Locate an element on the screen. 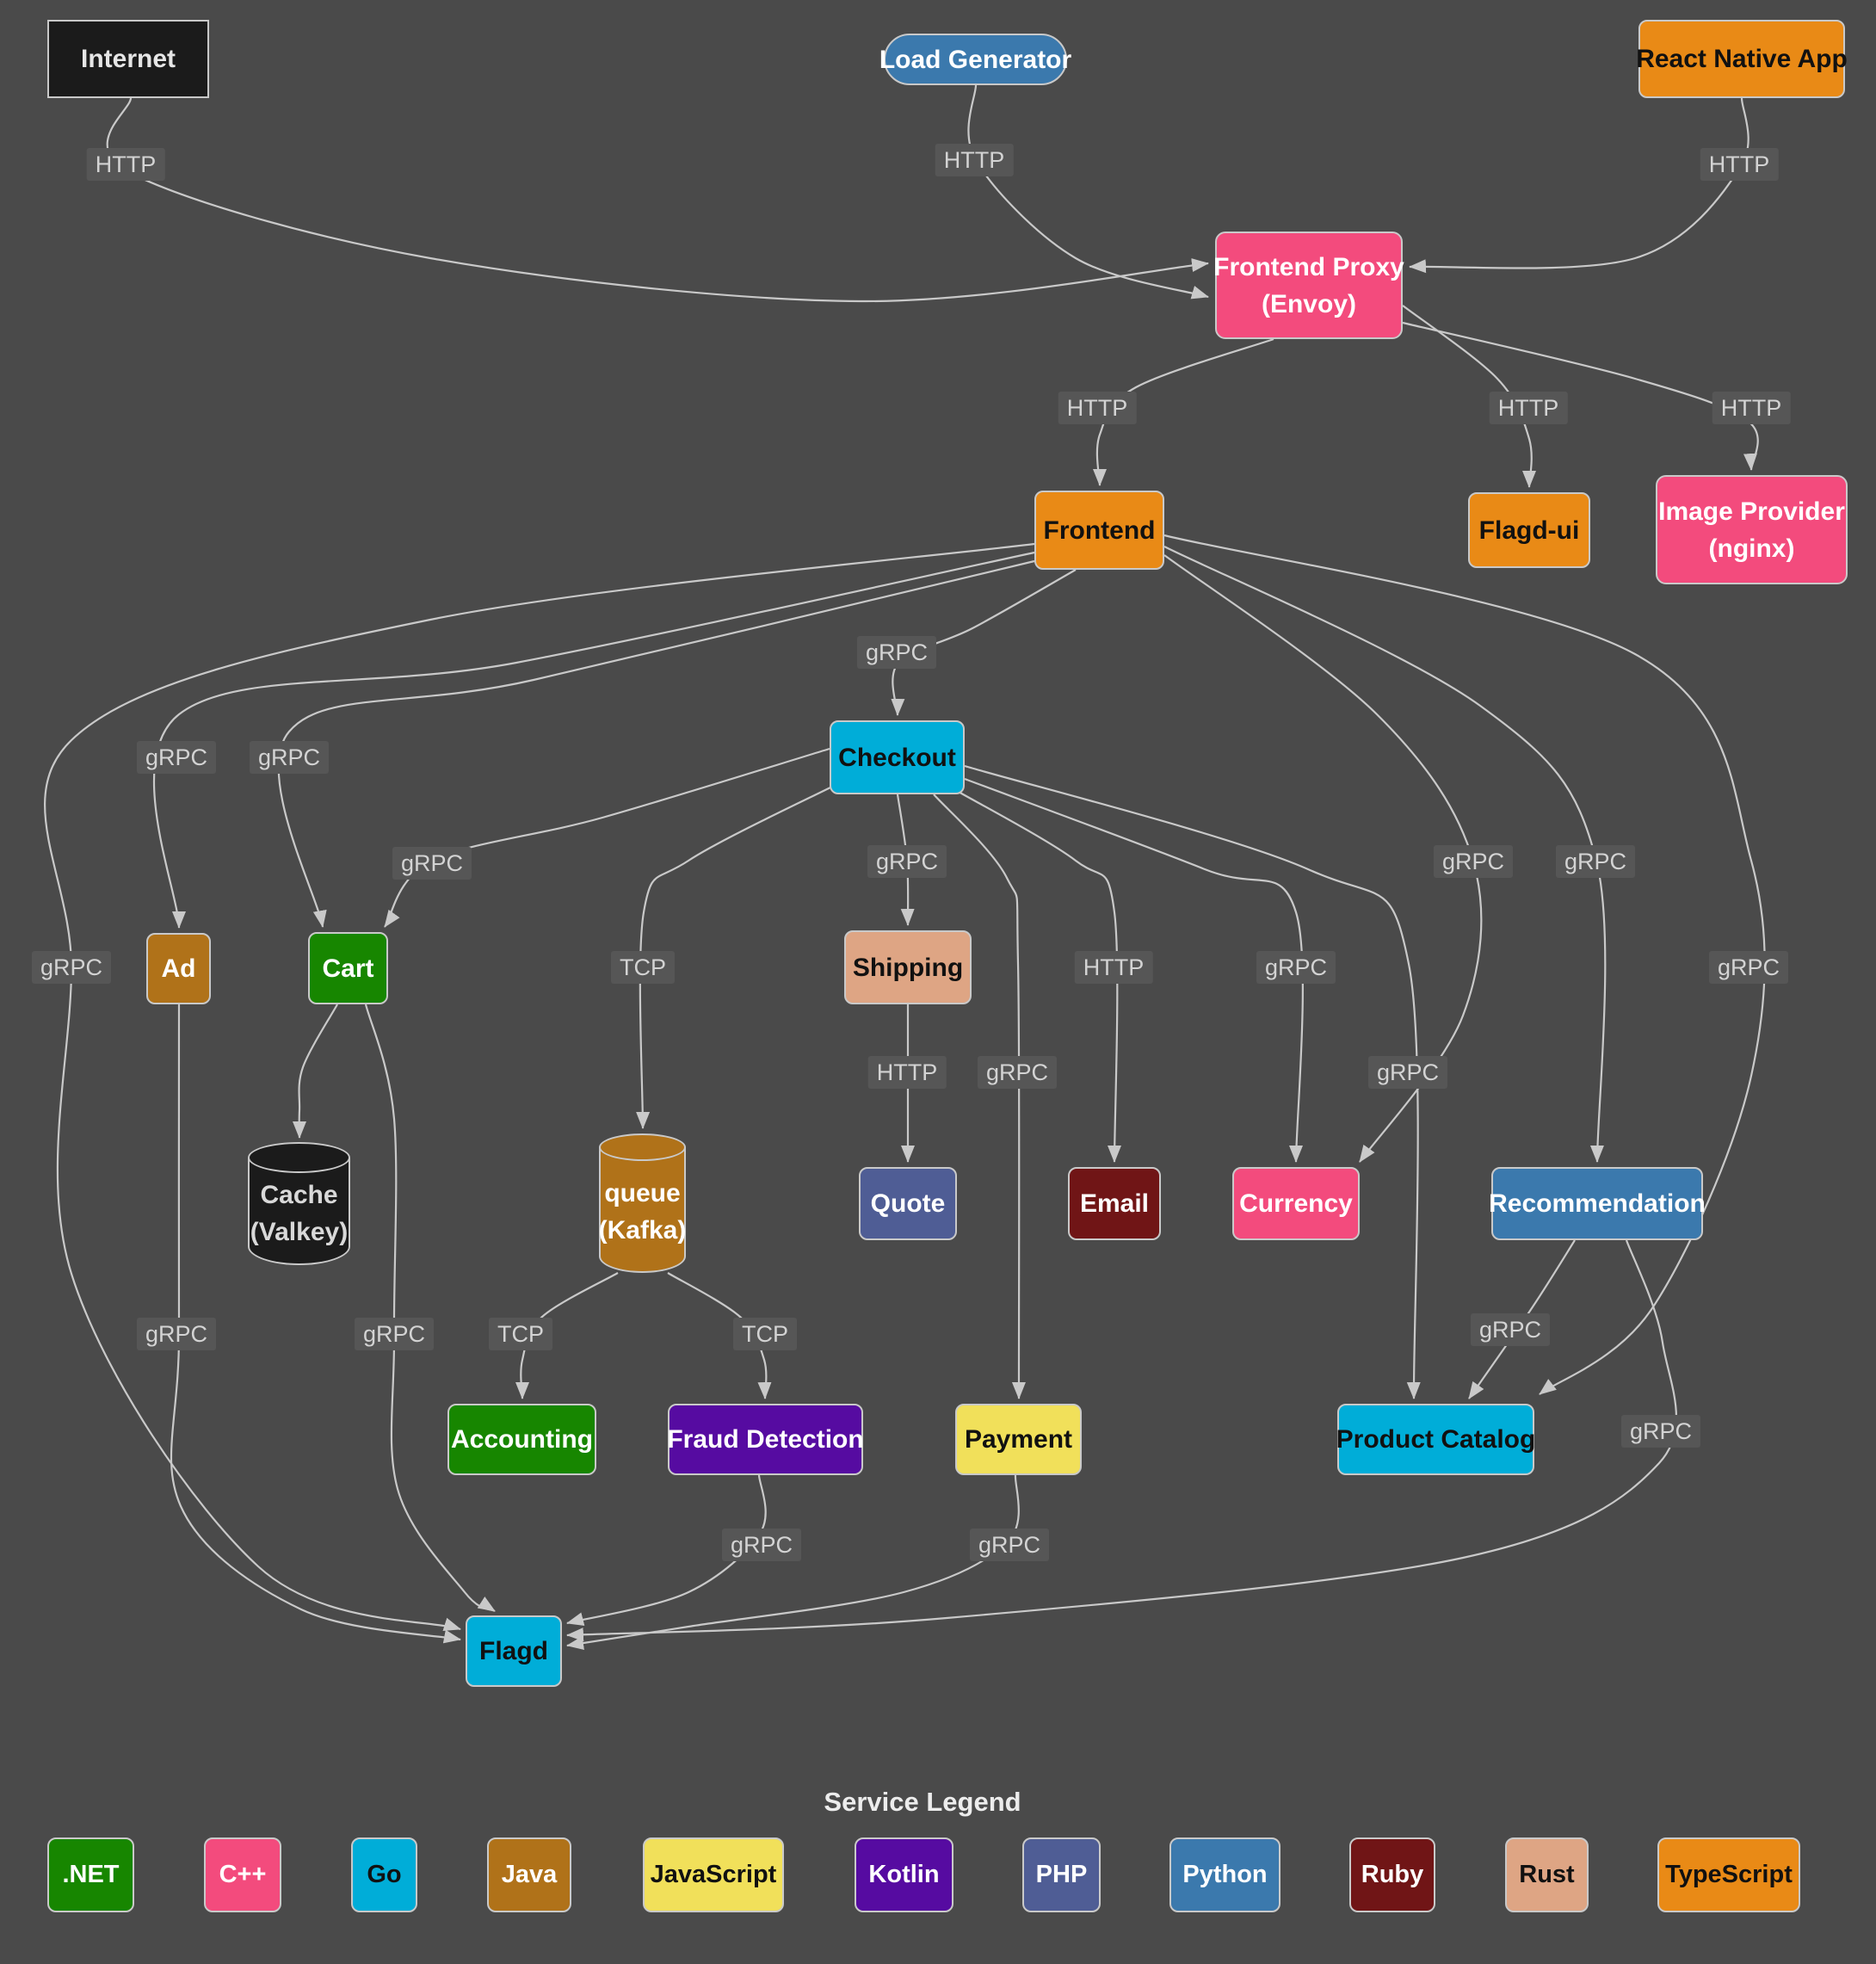 The width and height of the screenshot is (1876, 1964). edge-frontend-to-ad is located at coordinates (593, 740).